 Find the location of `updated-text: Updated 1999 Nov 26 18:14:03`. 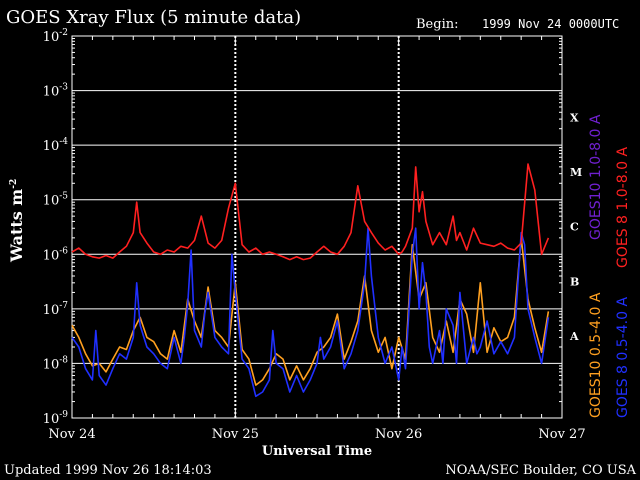

updated-text: Updated 1999 Nov 26 18:14:03 is located at coordinates (108, 470).